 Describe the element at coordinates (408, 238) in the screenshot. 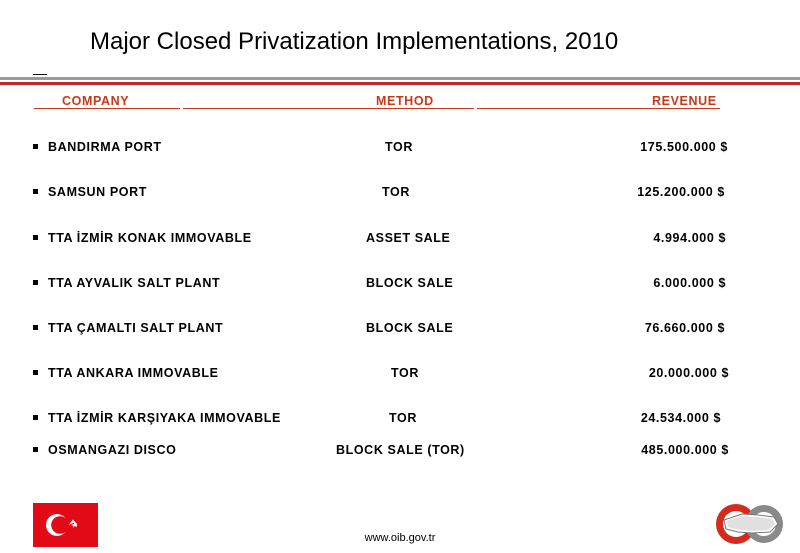

I see `method-cell: ASSET SALE` at that location.